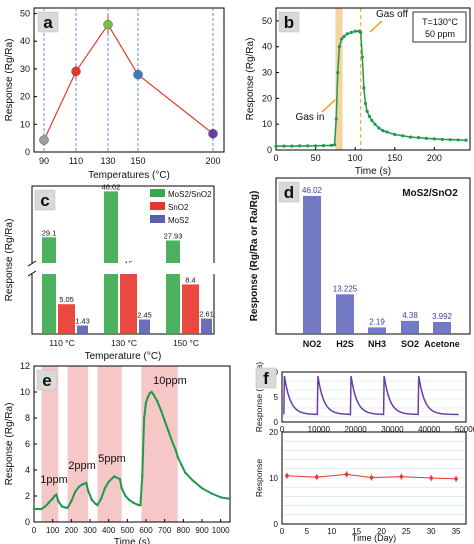  What do you see at coordinates (440, 34) in the screenshot?
I see `legend-concentration: 50 ppm` at bounding box center [440, 34].